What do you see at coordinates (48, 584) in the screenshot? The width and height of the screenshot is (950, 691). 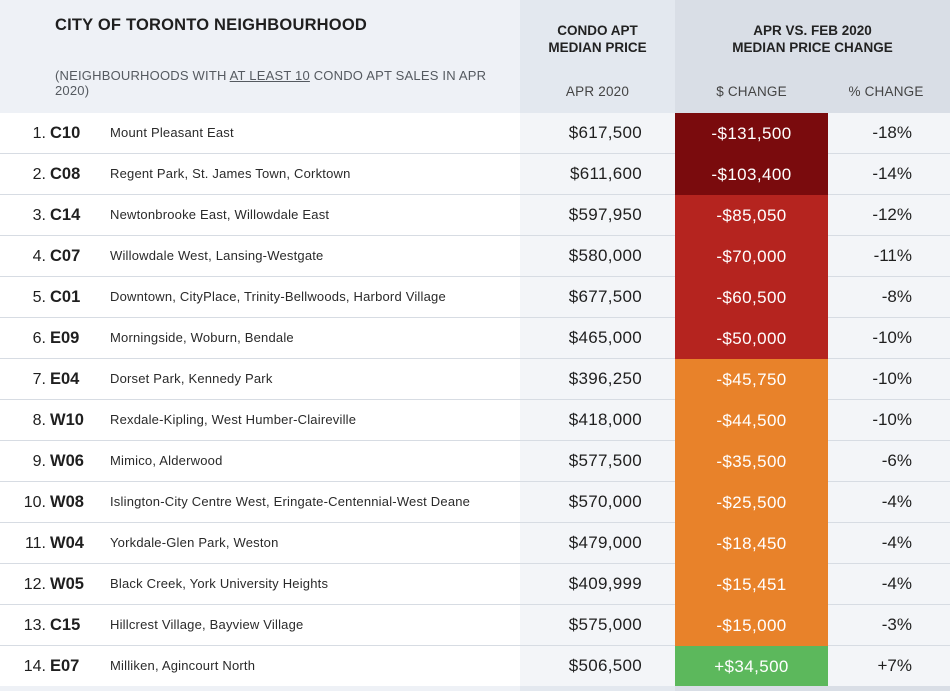 I see `rank-cell: 12. W05` at bounding box center [48, 584].